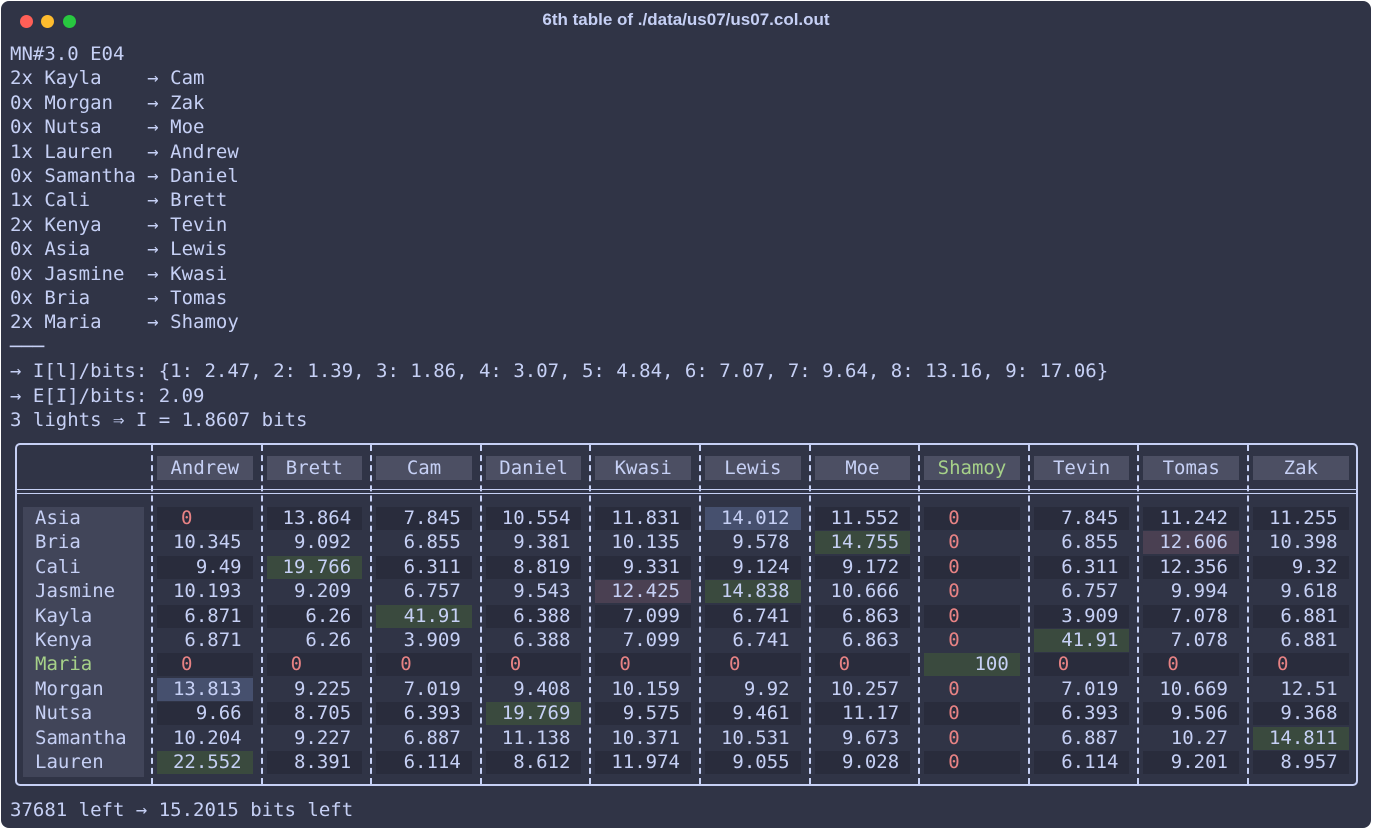  I want to click on column-header: Kwasi, so click(643, 468).